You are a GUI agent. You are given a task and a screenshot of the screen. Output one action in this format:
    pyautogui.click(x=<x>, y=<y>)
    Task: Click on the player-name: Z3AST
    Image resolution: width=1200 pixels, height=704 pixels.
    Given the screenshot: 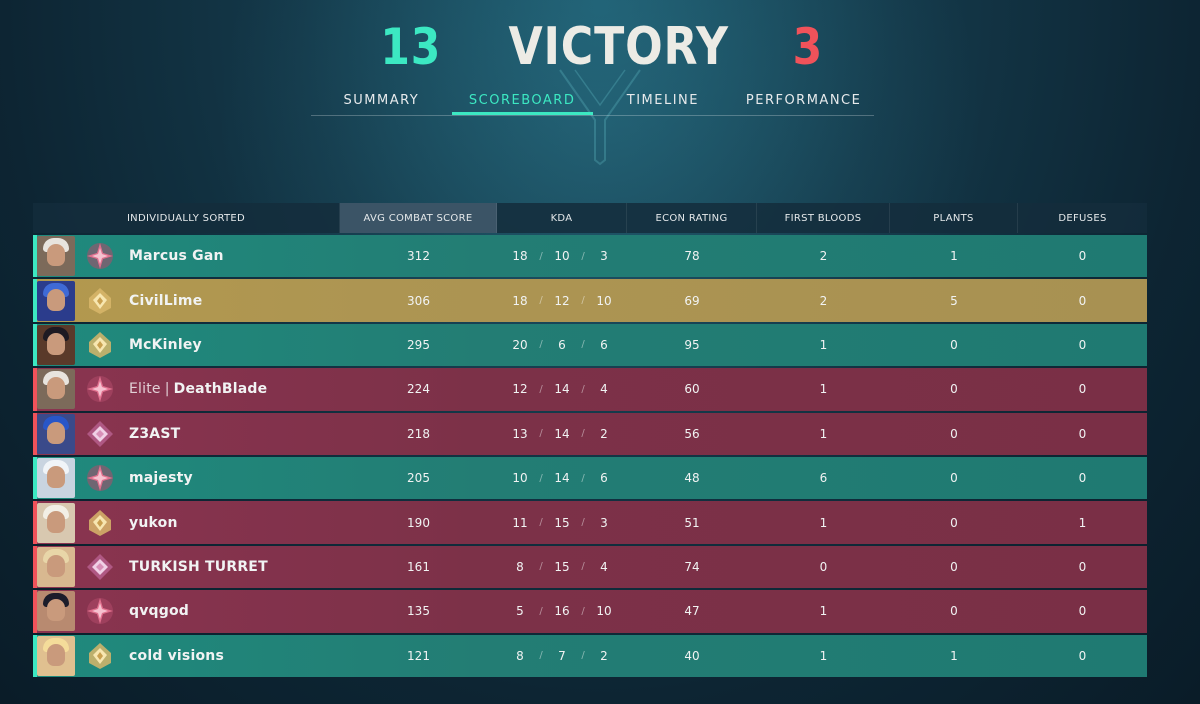 What is the action you would take?
    pyautogui.click(x=154, y=434)
    